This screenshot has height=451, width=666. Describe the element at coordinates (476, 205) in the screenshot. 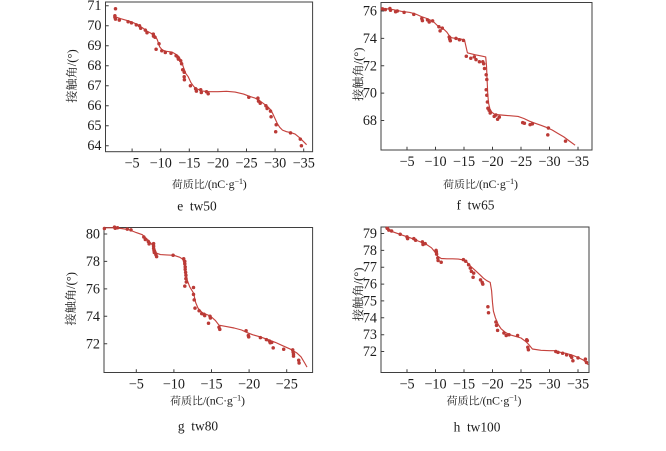

I see `svg-text: f tw65` at that location.